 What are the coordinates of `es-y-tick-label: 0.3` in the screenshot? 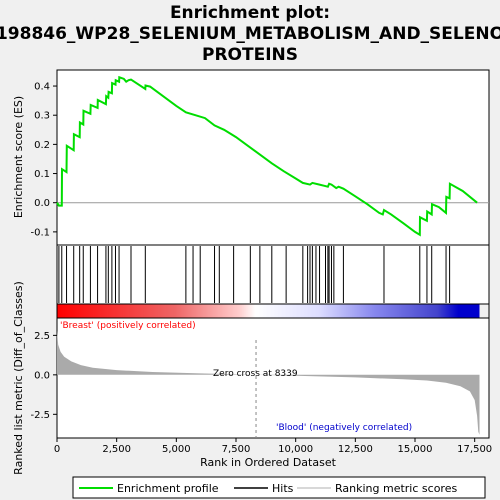 It's located at (42, 116).